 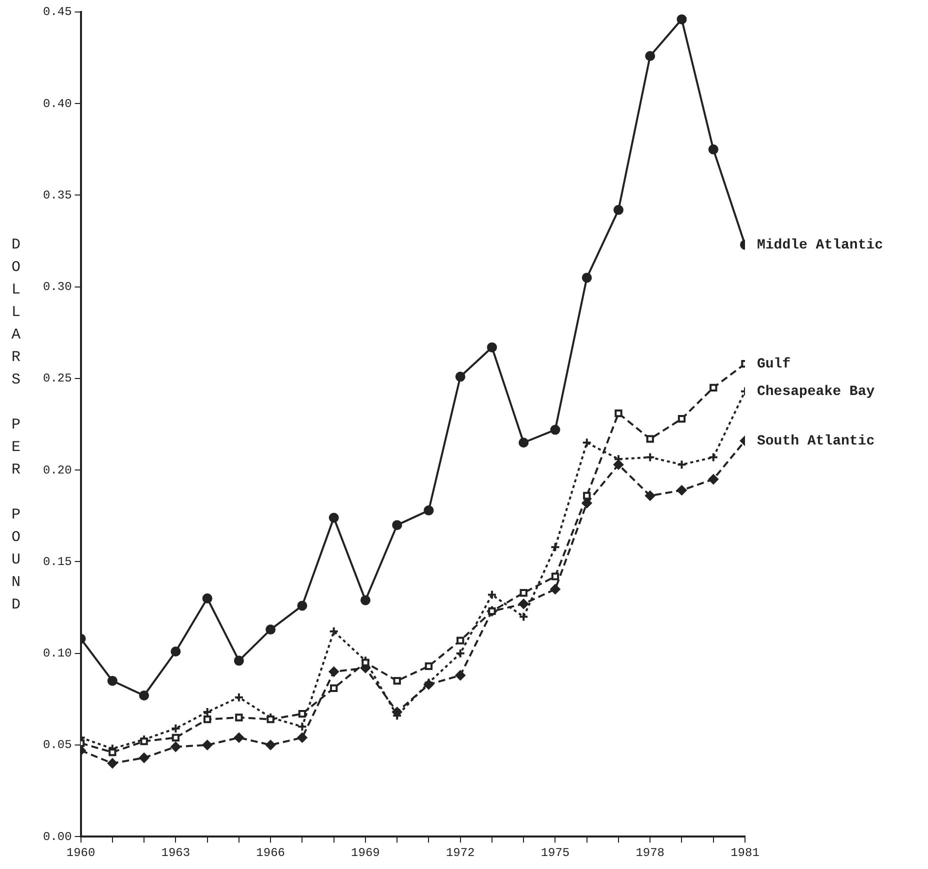 I want to click on x-tick-label: 1972, so click(x=460, y=853).